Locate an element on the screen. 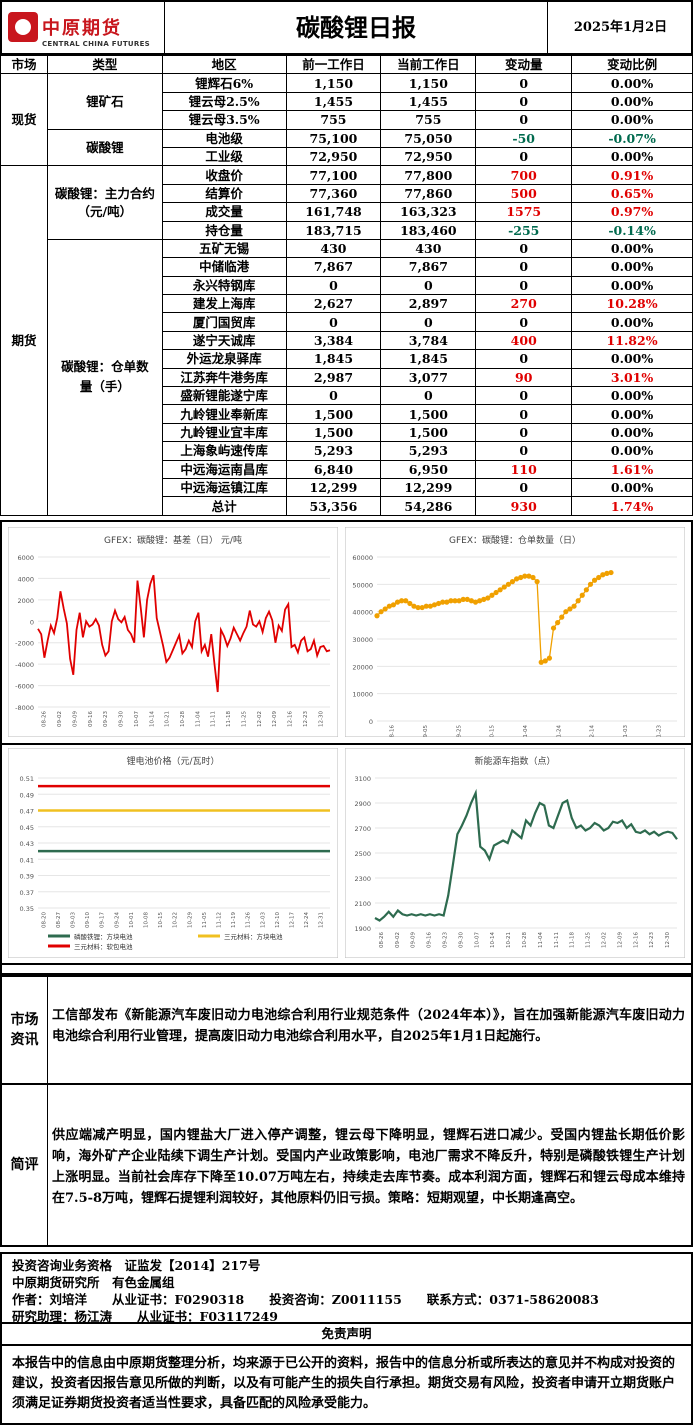 This screenshot has width=693, height=1425. row-cur: 75,050 is located at coordinates (428, 138).